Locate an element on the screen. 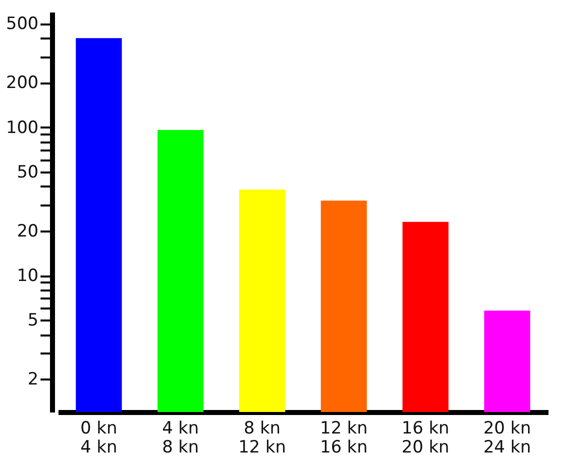 Image resolution: width=571 pixels, height=475 pixels. x-tick-label: 8 kn 12 kn is located at coordinates (262, 438).